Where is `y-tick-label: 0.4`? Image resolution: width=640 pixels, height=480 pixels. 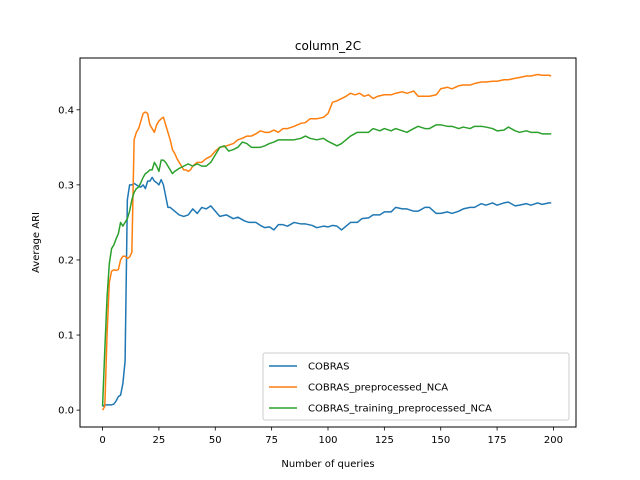 y-tick-label: 0.4 is located at coordinates (66, 110).